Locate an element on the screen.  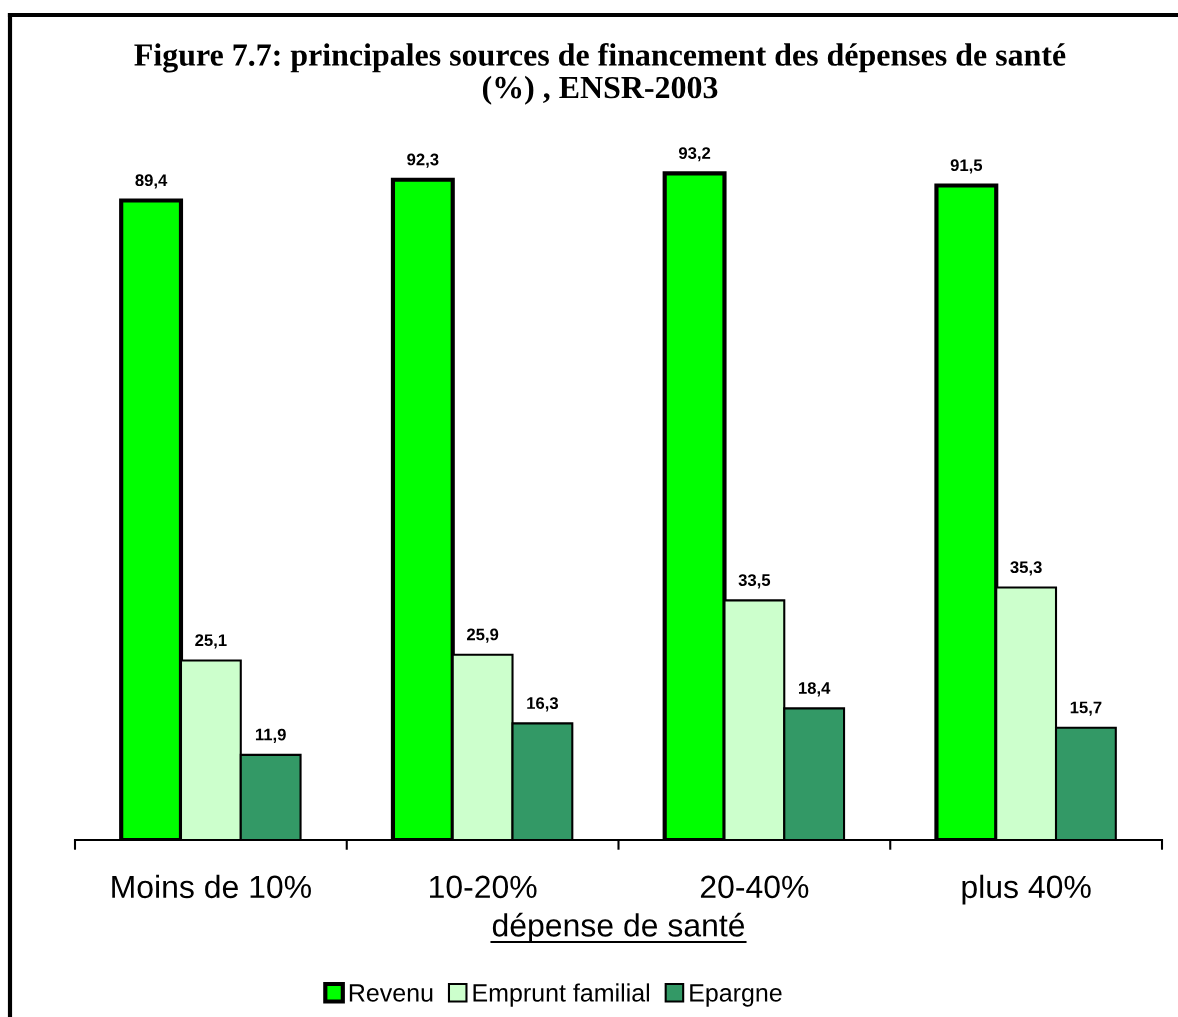
x-tick-label: plus 40% is located at coordinates (1026, 889).